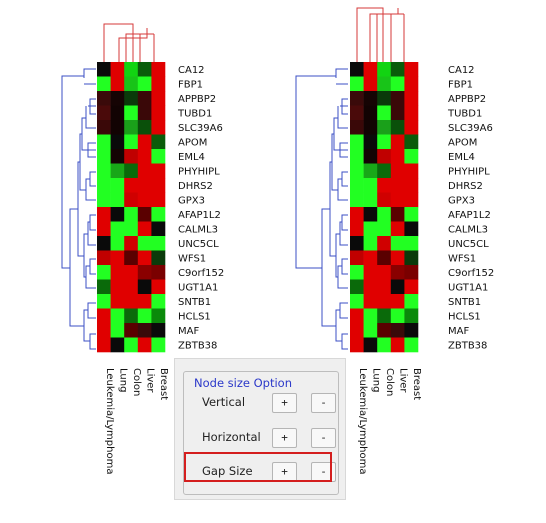 This screenshot has height=523, width=546. I want to click on group-title: Node size Option, so click(243, 383).